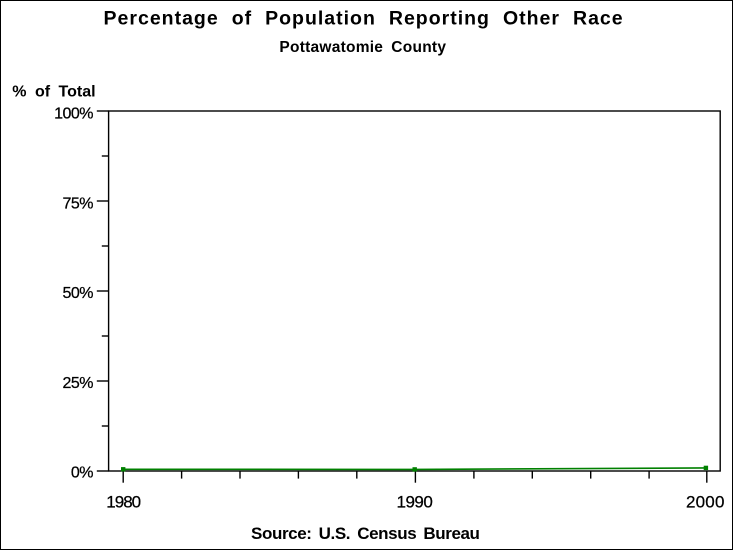  Describe the element at coordinates (365, 533) in the screenshot. I see `svg-text: Source: U.S. Census Bureau` at that location.